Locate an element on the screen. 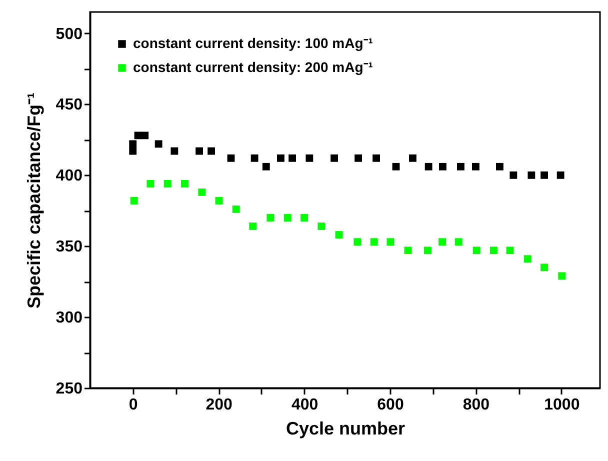 The height and width of the screenshot is (461, 608). x-tick-label: 400 is located at coordinates (304, 405).